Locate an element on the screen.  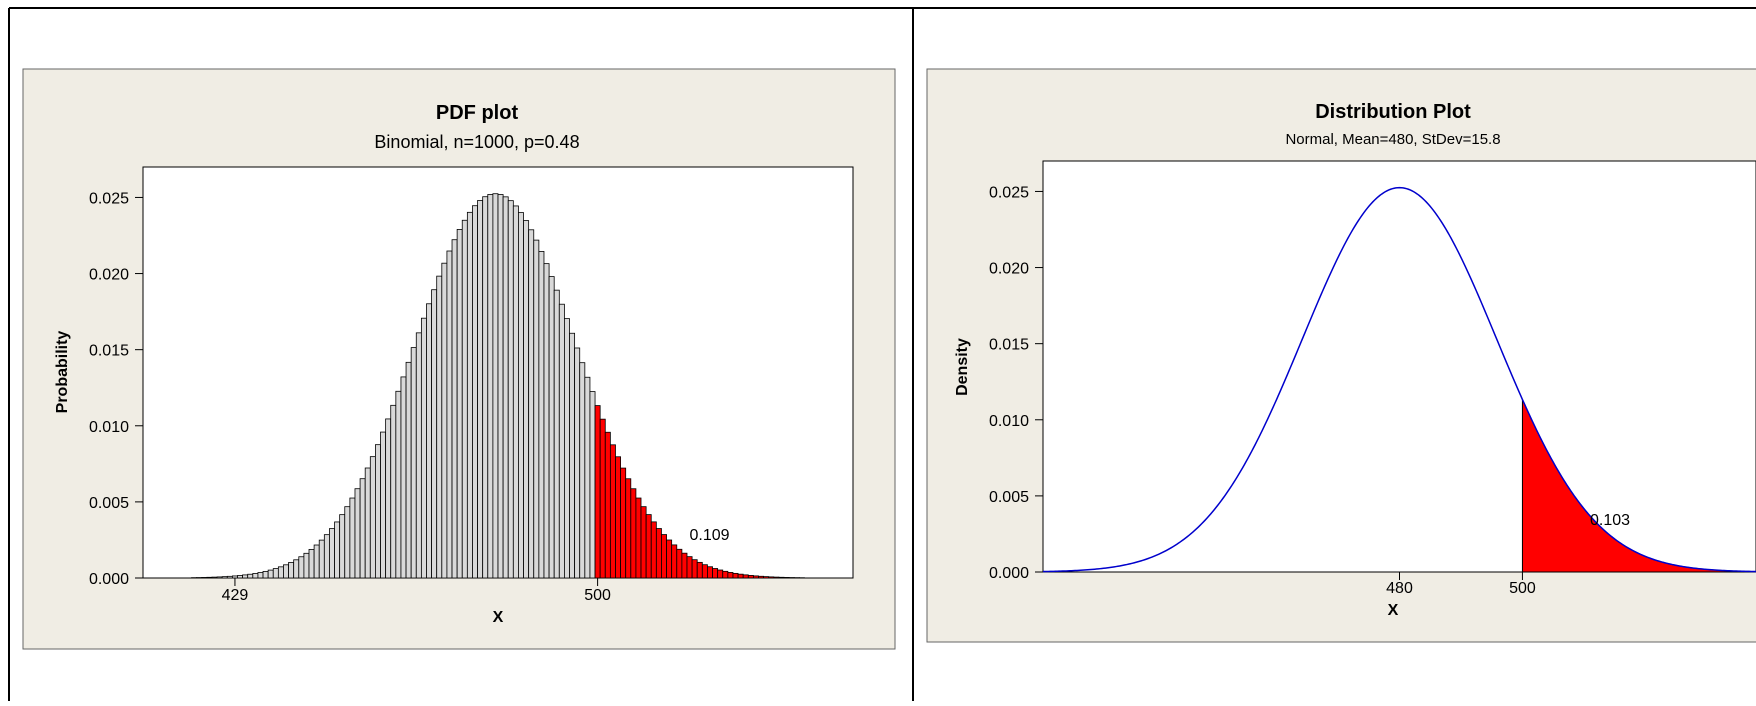
y-tick-label: 0.005 is located at coordinates (109, 503).